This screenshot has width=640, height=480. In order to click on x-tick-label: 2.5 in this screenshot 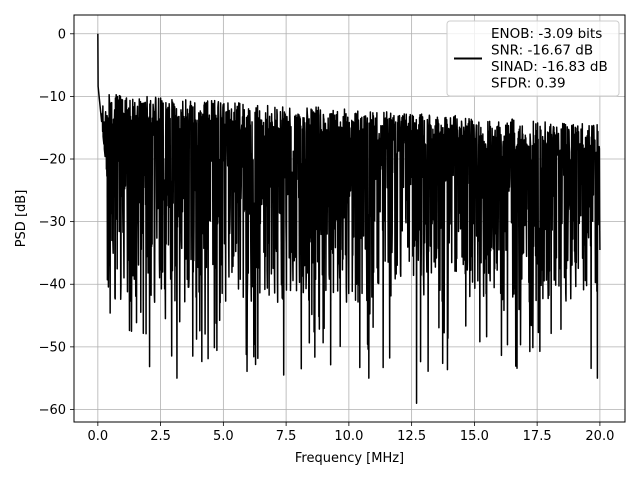, I will do `click(160, 436)`.